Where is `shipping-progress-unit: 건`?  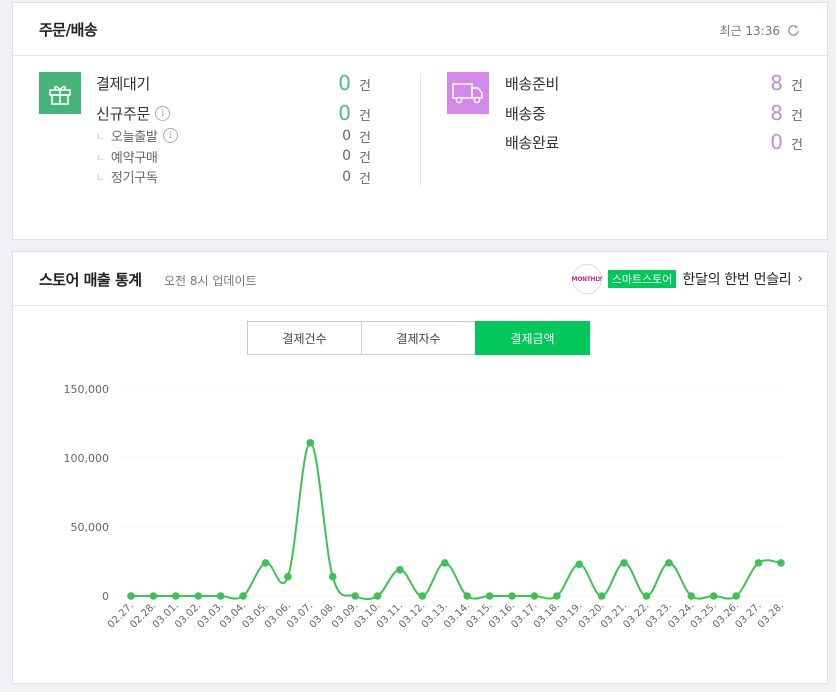
shipping-progress-unit: 건 is located at coordinates (797, 116).